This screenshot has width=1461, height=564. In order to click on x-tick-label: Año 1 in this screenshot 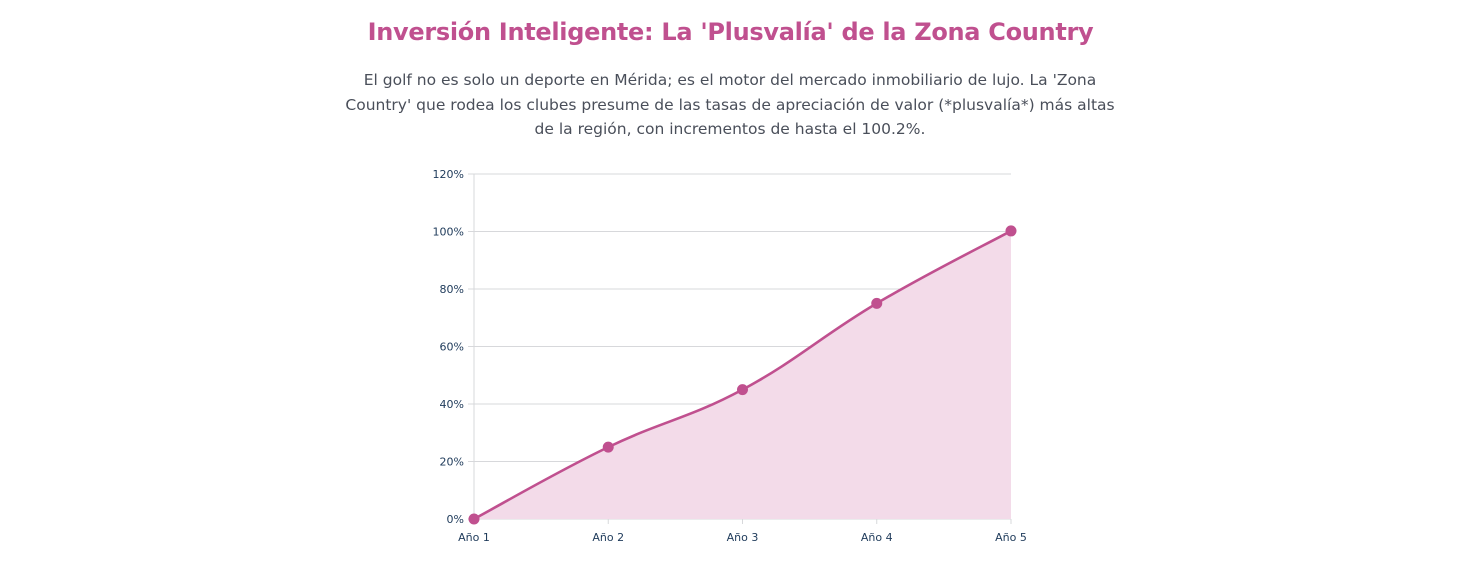, I will do `click(474, 537)`.